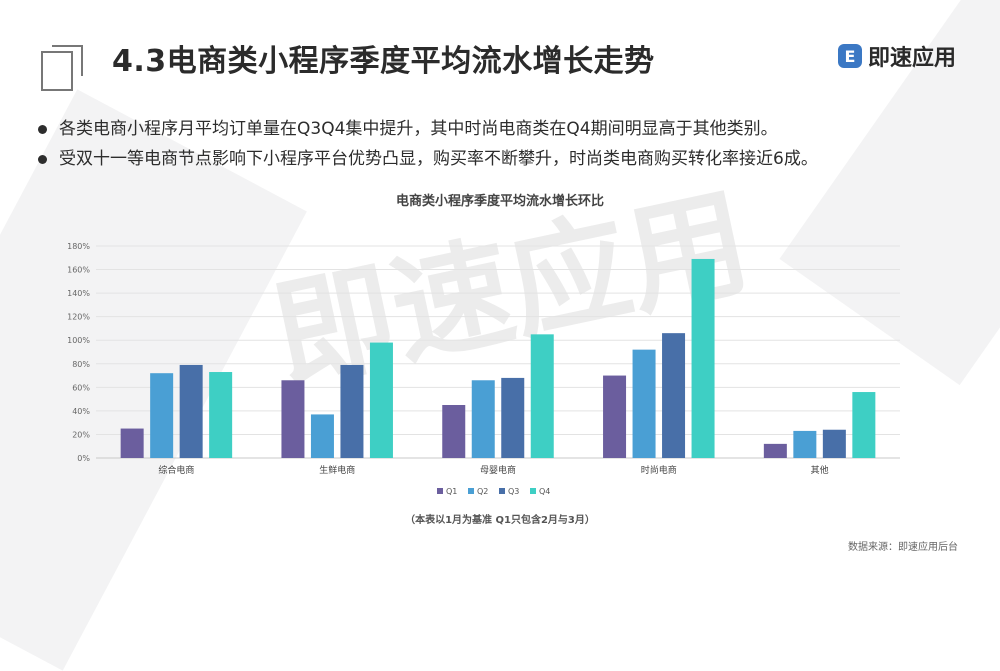  What do you see at coordinates (499, 201) in the screenshot?
I see `chart-title: 电商类小程序季度平均流水增长环比` at bounding box center [499, 201].